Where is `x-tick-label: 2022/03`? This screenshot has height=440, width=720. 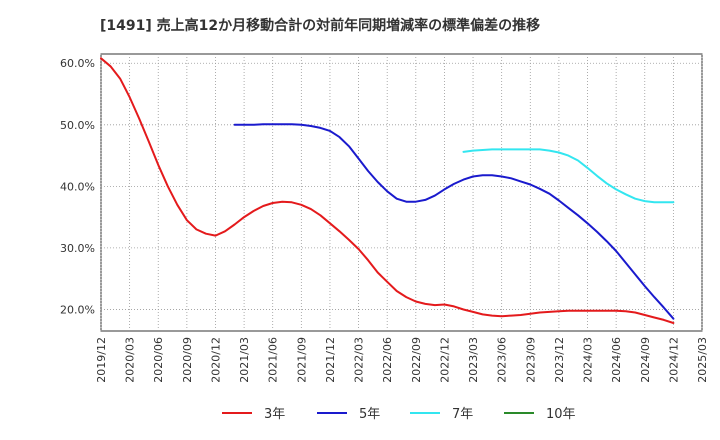
x-tick-label: 2022/03 is located at coordinates (359, 360).